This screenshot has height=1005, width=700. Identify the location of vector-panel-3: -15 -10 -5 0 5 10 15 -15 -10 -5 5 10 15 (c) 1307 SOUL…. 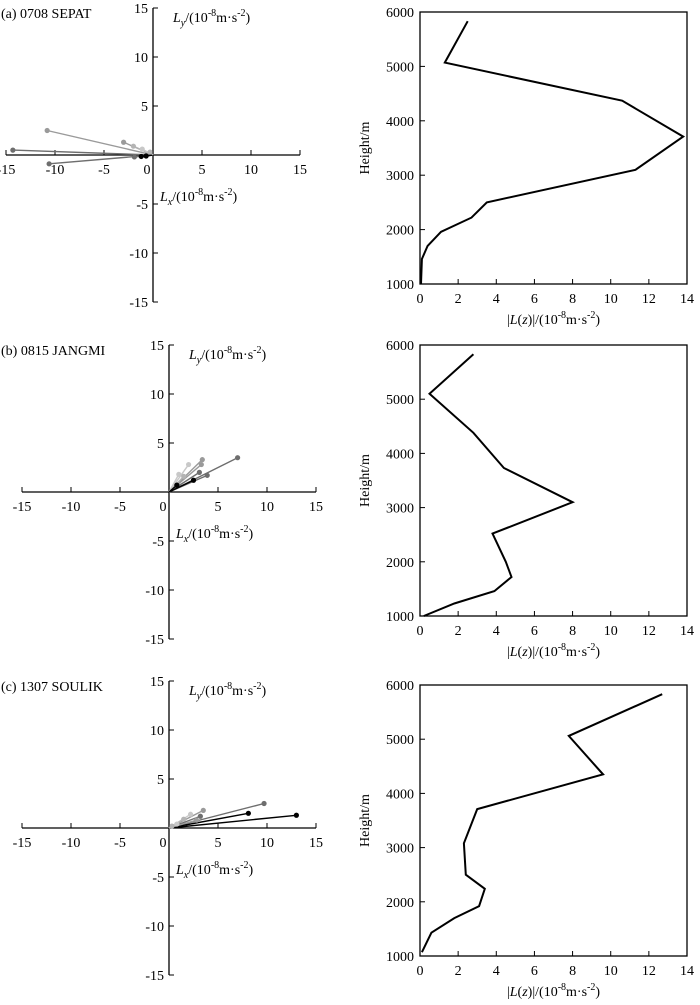
(162, 829).